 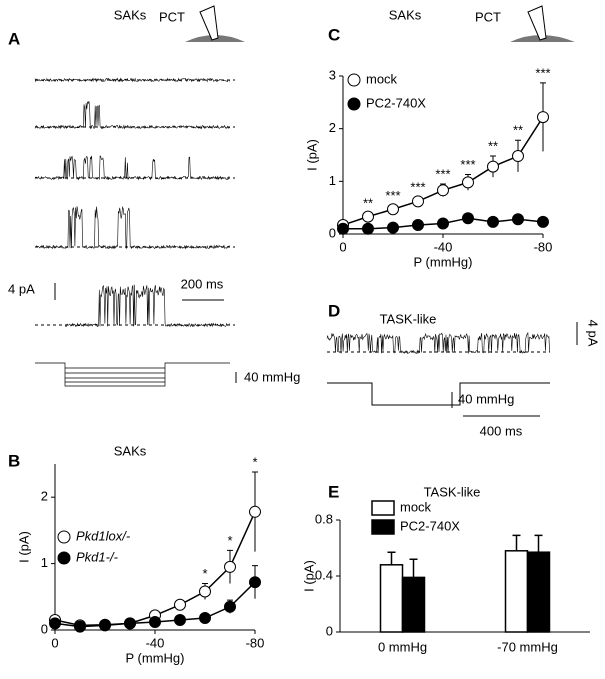 What do you see at coordinates (452, 491) in the screenshot?
I see `chart-title: TASK-like` at bounding box center [452, 491].